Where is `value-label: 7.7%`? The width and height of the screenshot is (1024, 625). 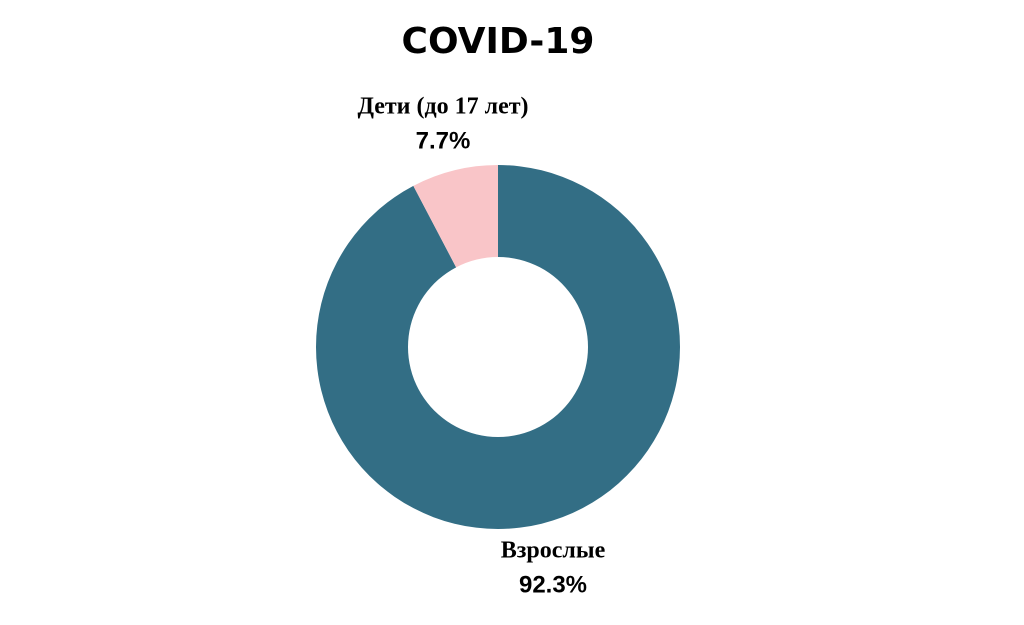
value-label: 7.7% is located at coordinates (443, 140).